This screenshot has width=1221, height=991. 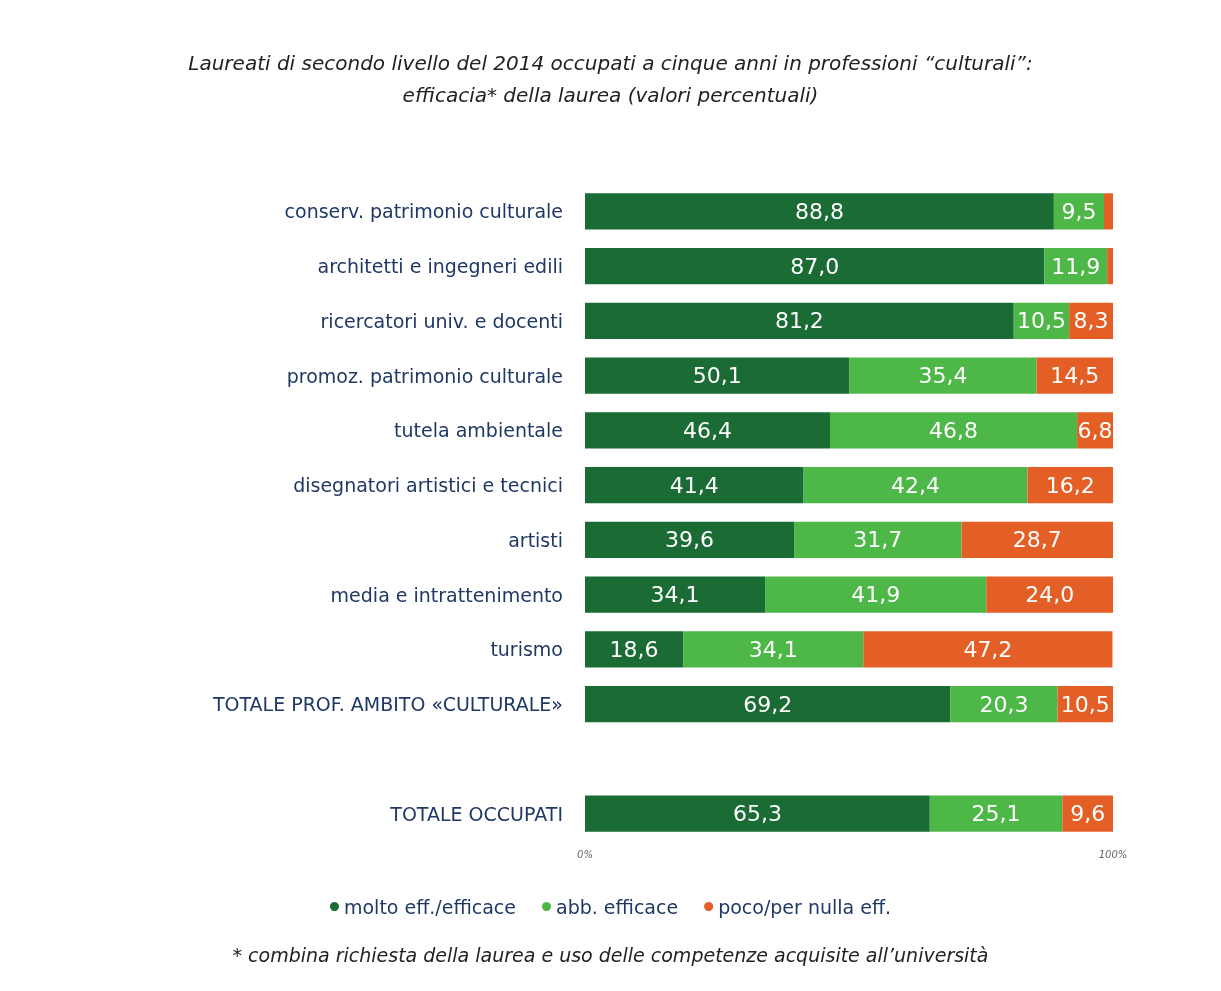 I want to click on y-tick-label: turismo, so click(x=526, y=649).